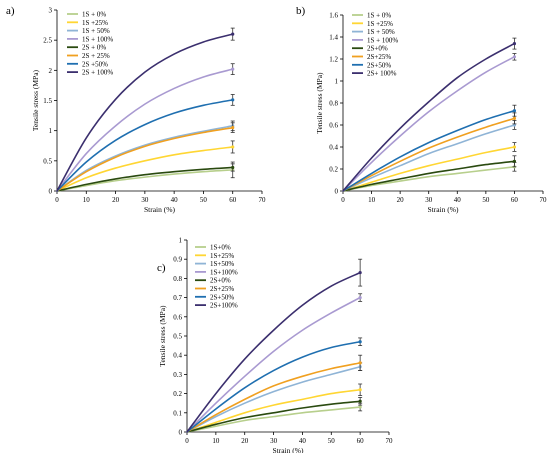 This screenshot has height=453, width=550. What do you see at coordinates (382, 40) in the screenshot?
I see `legend-label: 1S + 100%` at bounding box center [382, 40].